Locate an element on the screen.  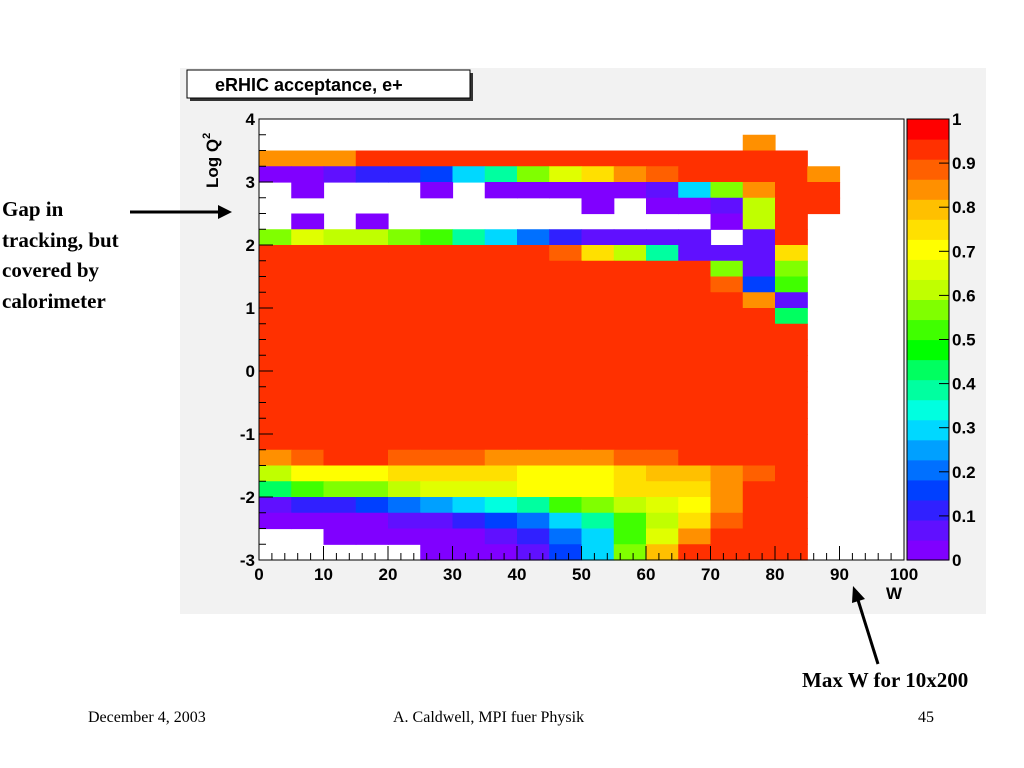
y-axis-label: Log Q is located at coordinates (212, 163).